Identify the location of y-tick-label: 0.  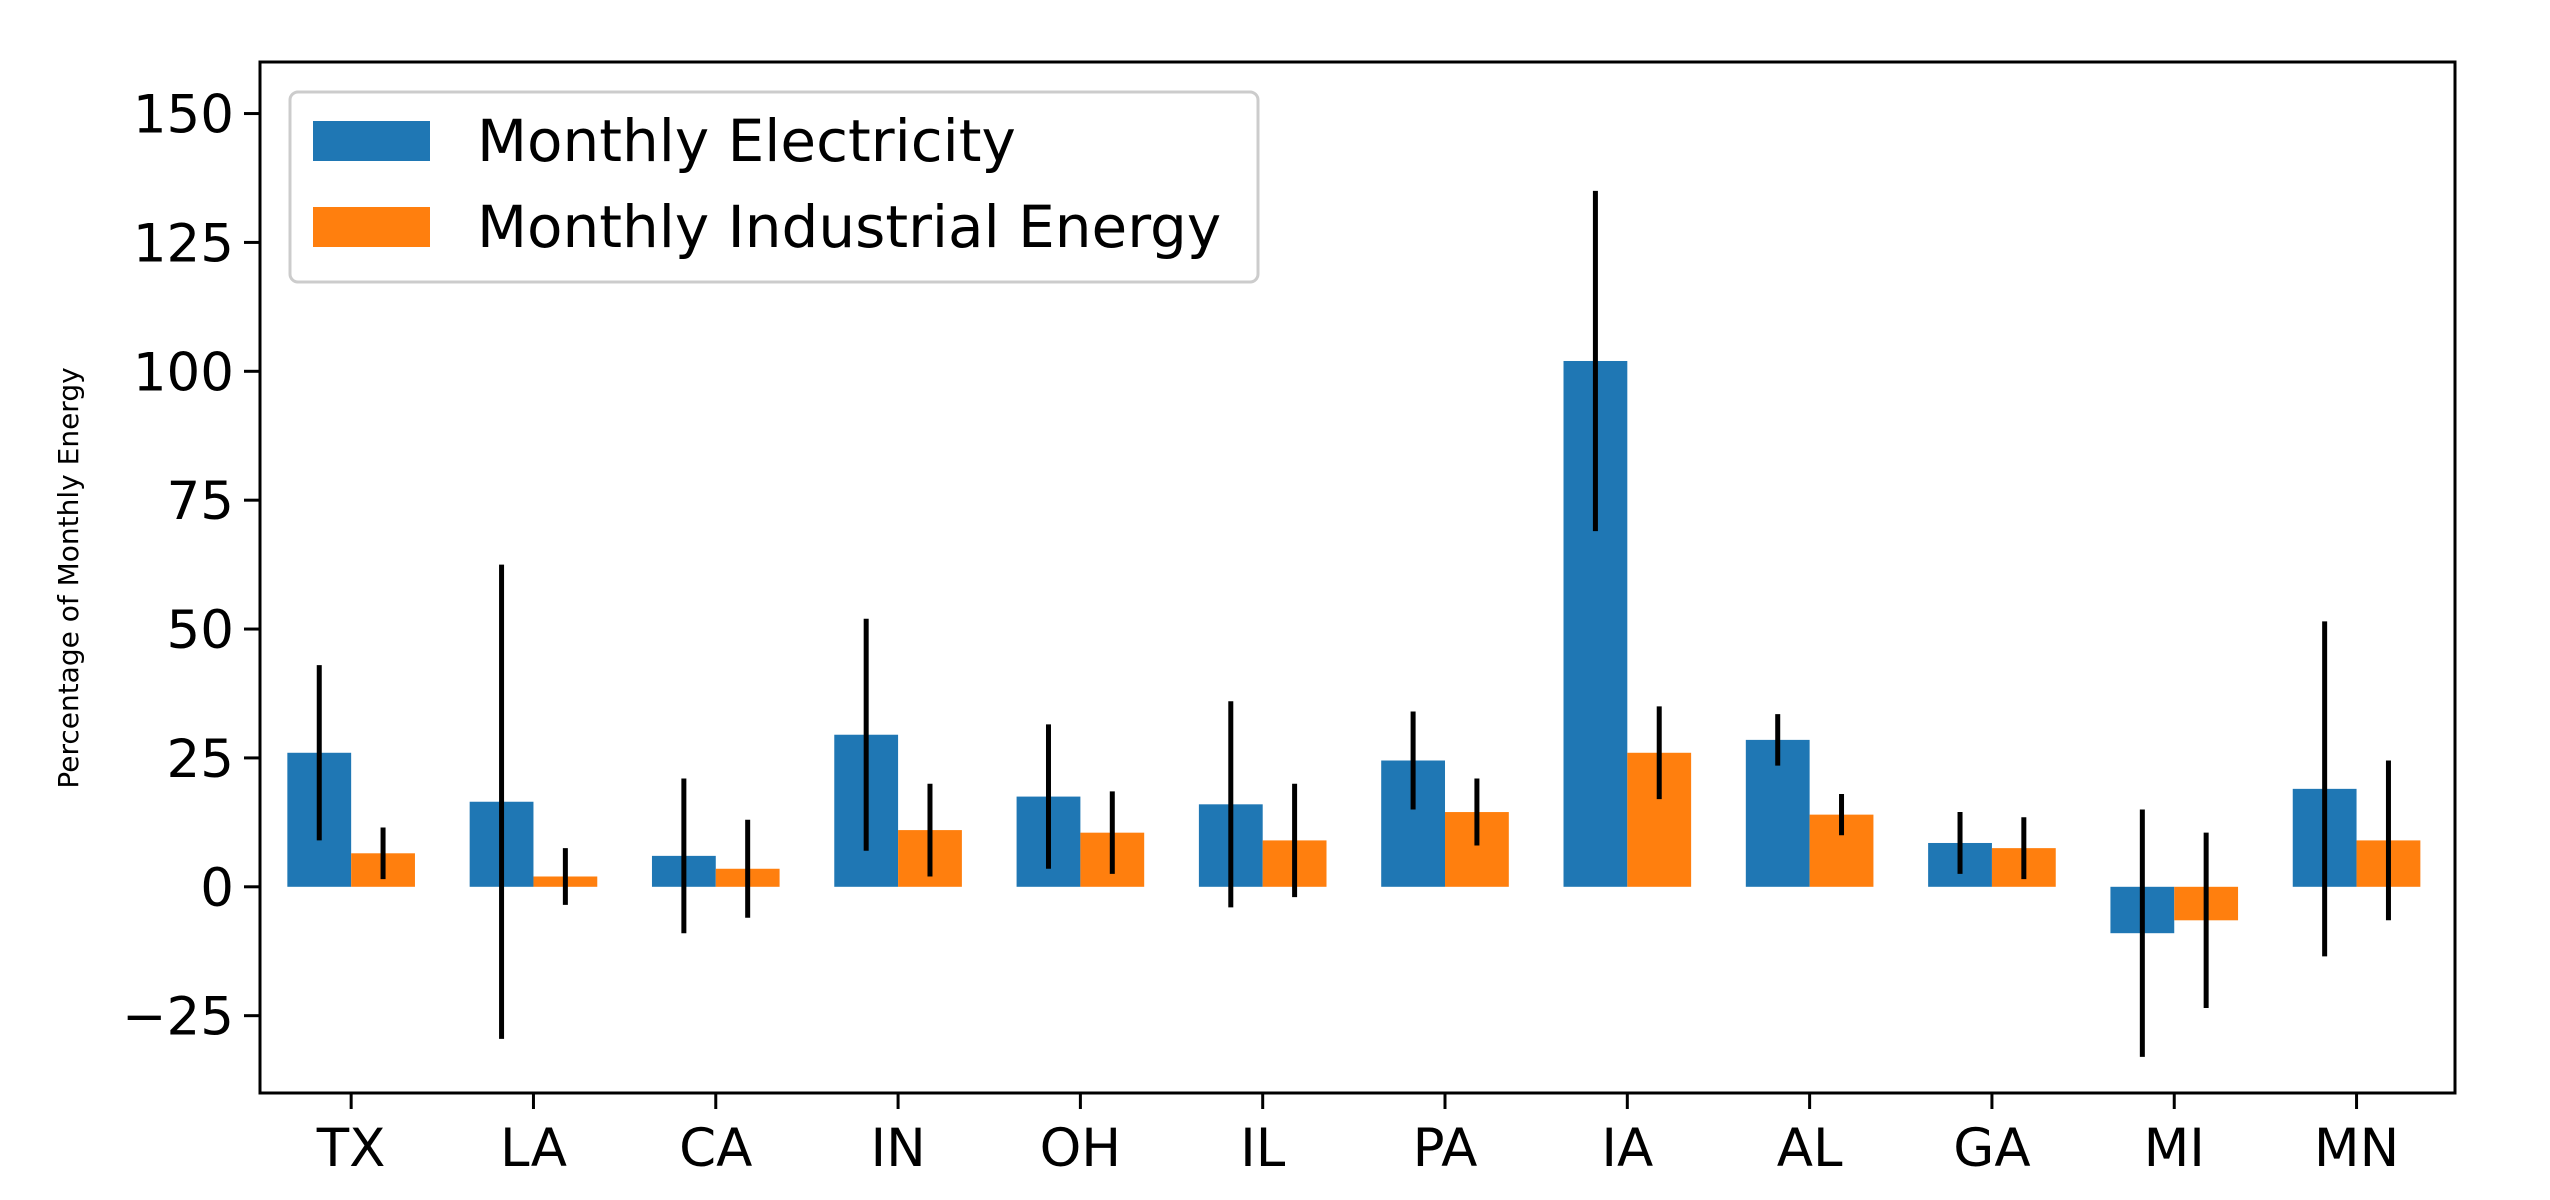
(217, 888).